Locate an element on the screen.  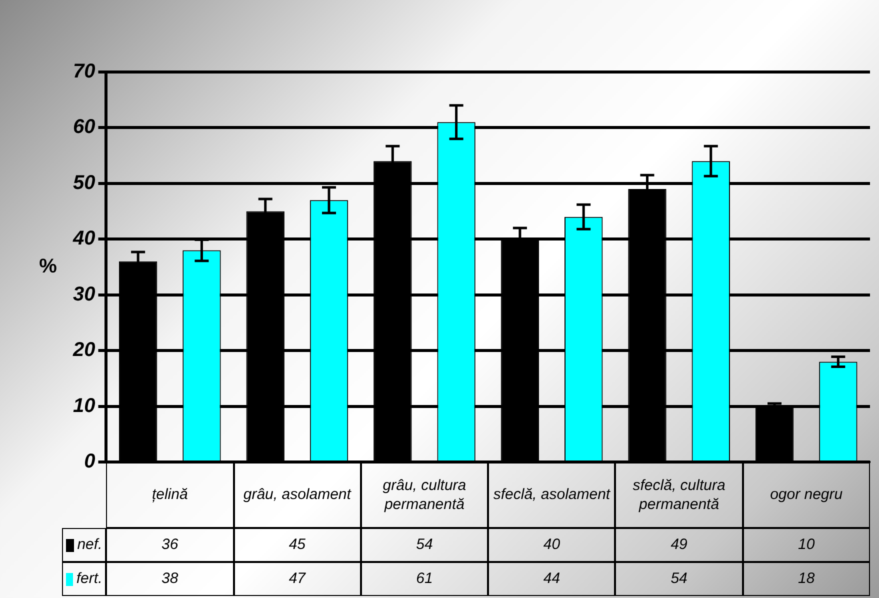
data-label: 44 is located at coordinates (552, 579).